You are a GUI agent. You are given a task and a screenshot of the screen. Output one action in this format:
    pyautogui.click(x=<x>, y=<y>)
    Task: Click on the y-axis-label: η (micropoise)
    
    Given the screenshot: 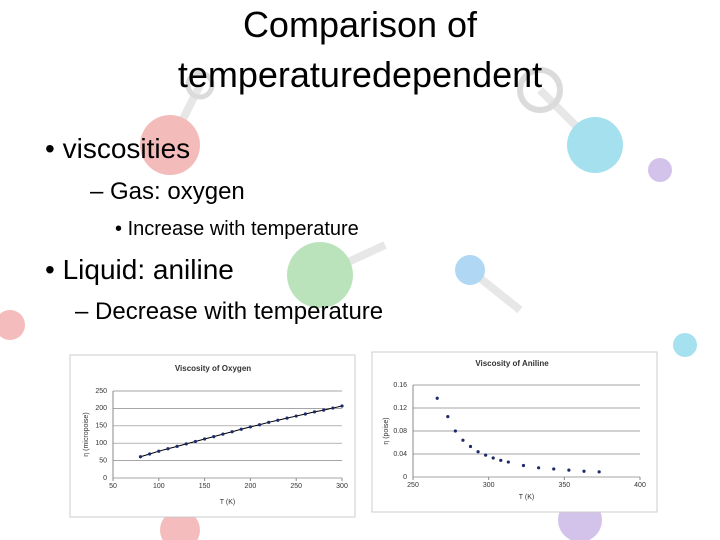 What is the action you would take?
    pyautogui.click(x=86, y=434)
    